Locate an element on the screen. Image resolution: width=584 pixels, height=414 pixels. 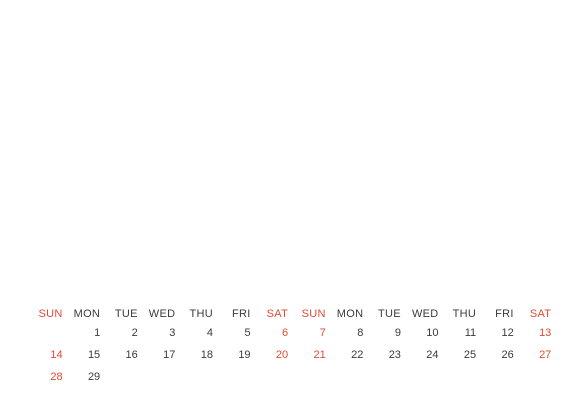
day-cell: 14 is located at coordinates (56, 355).